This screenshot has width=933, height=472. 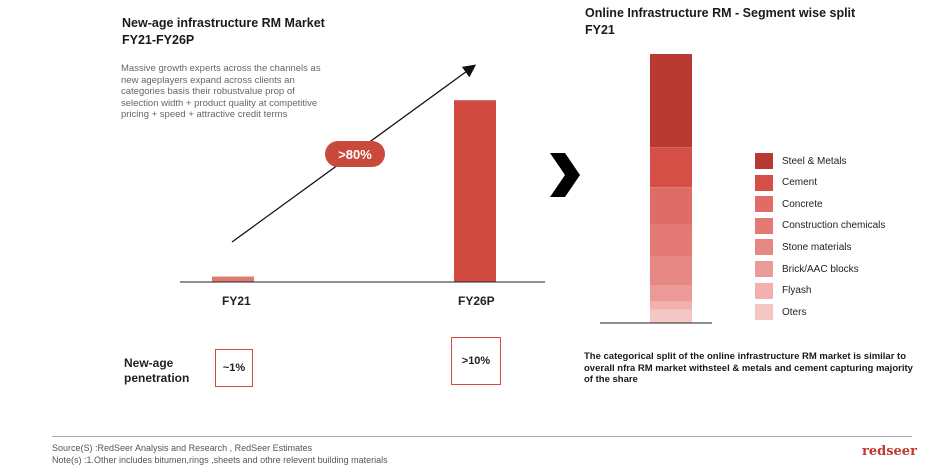 I want to click on legend-label: Steel & Metals, so click(x=814, y=161).